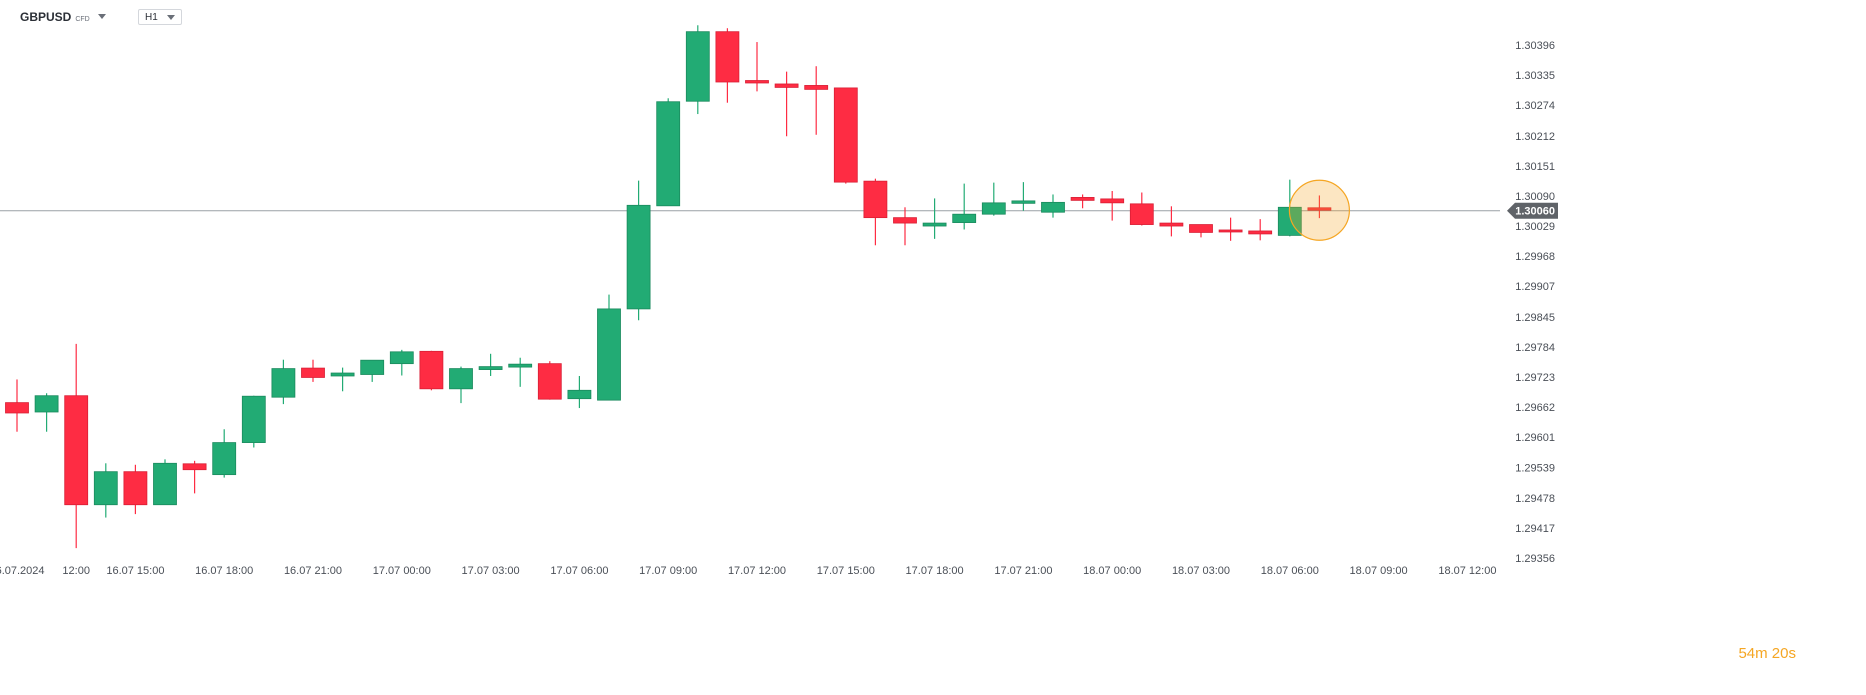  Describe the element at coordinates (1535, 106) in the screenshot. I see `y-tick-label: 1.30274` at that location.